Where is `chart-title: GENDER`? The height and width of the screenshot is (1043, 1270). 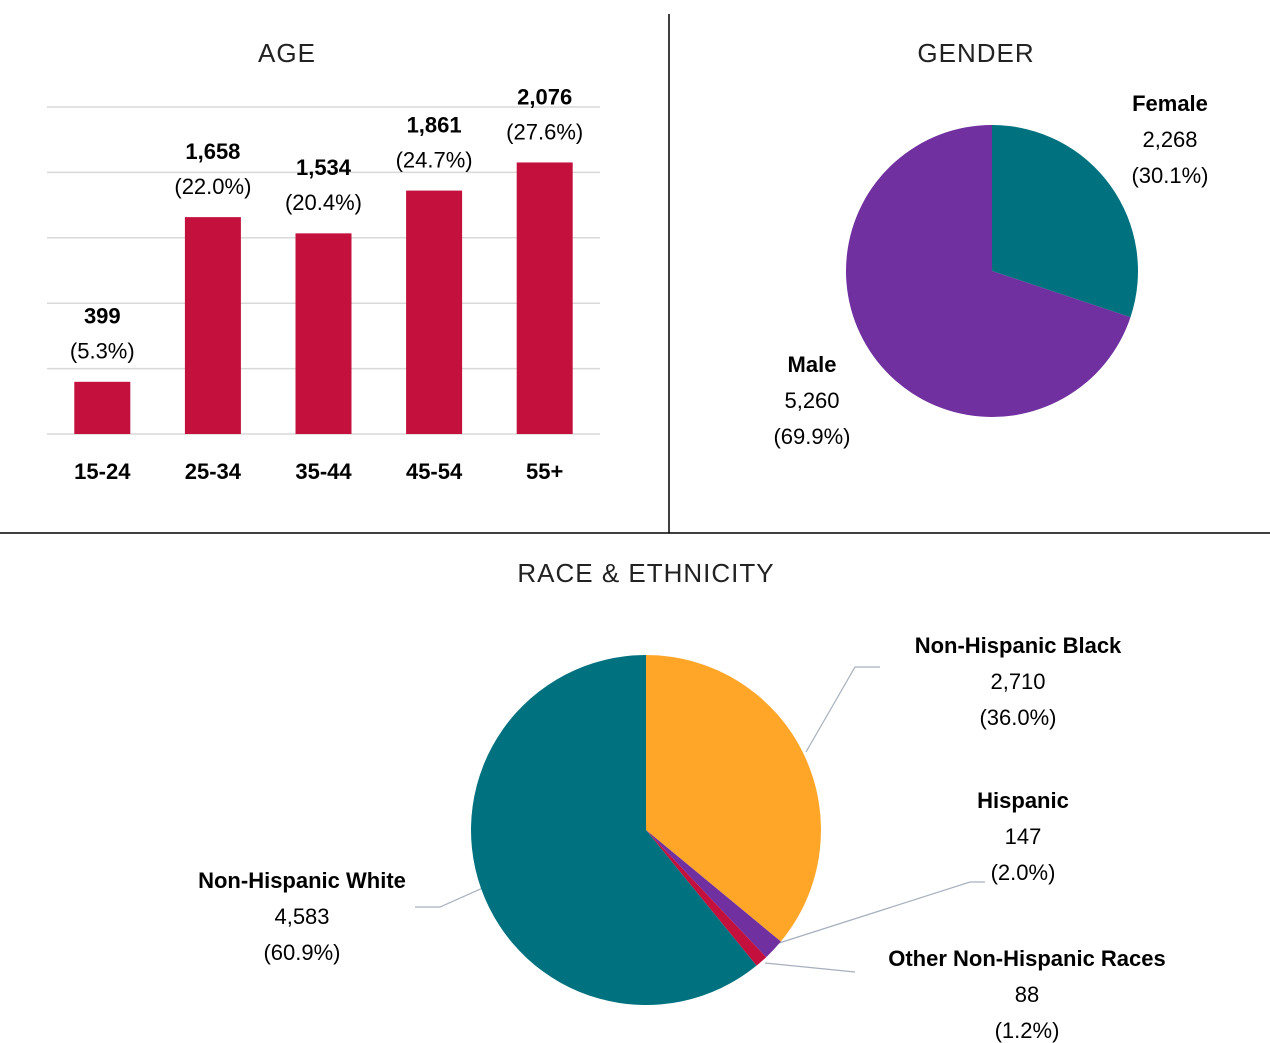 chart-title: GENDER is located at coordinates (975, 53).